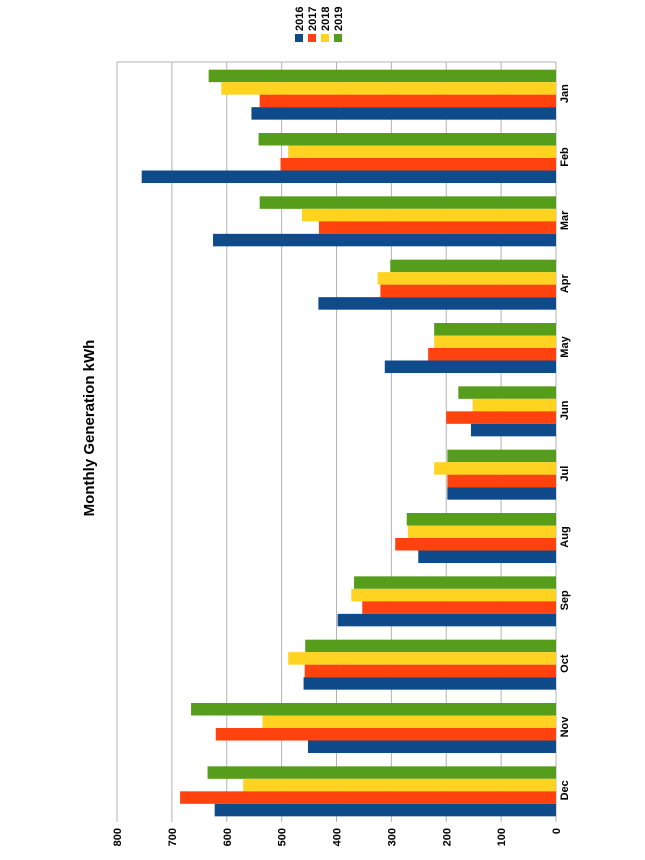 This screenshot has height=860, width=645. I want to click on bar-jul-2019, so click(501, 456).